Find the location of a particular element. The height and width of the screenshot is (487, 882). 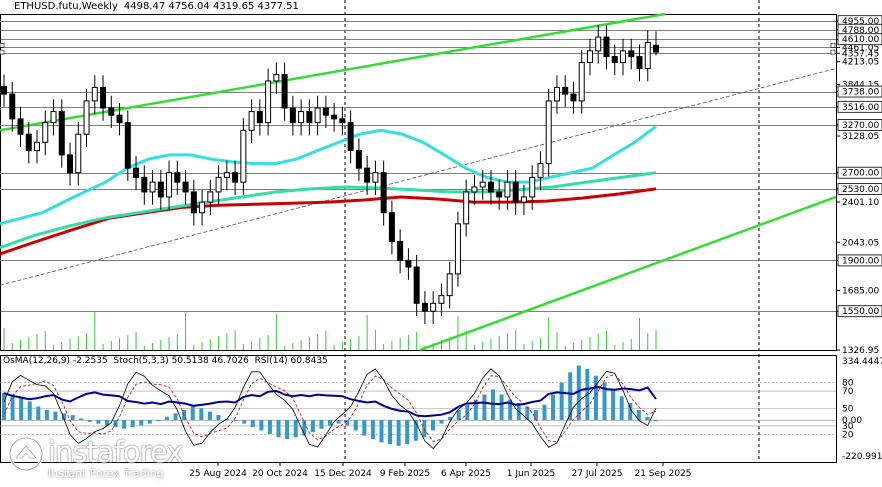

level-tag-label: 1550.00 is located at coordinates (860, 312).